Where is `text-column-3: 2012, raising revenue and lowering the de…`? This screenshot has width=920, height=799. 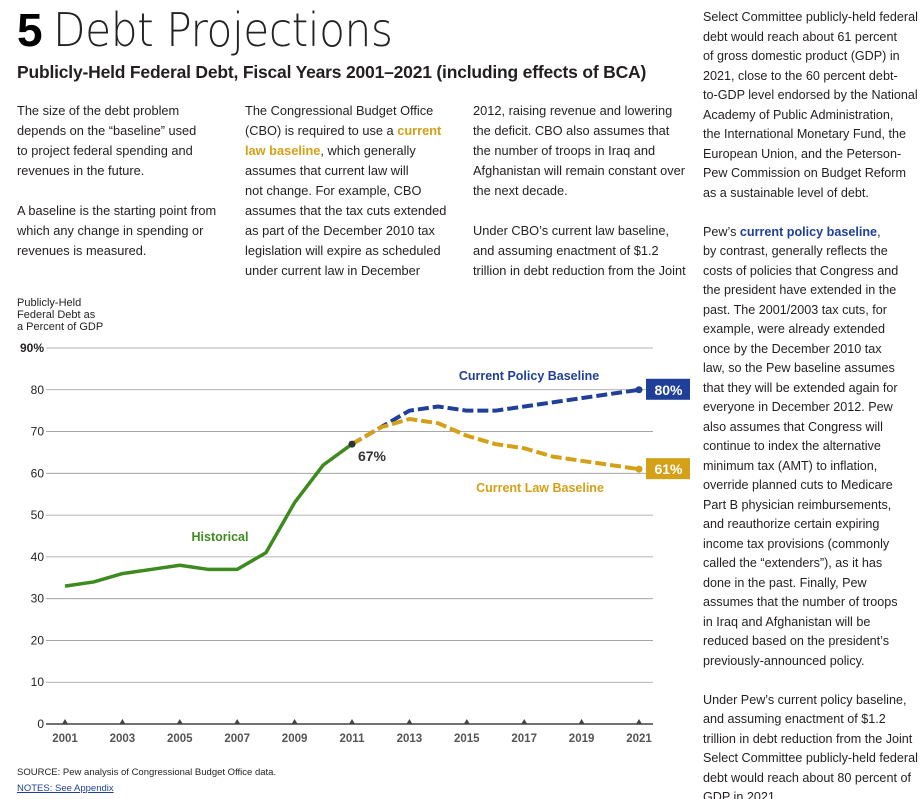 text-column-3: 2012, raising revenue and lowering the de… is located at coordinates (579, 201).